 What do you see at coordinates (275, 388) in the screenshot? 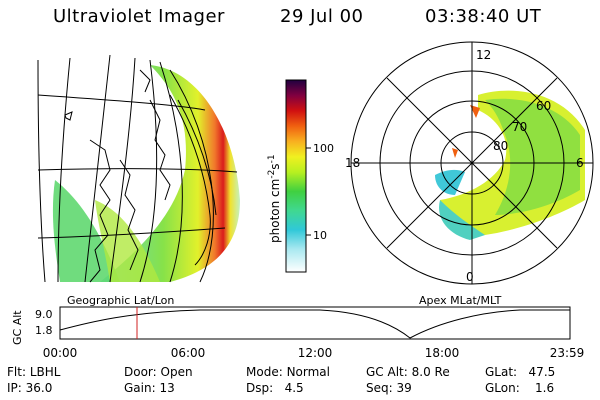
I see `dsp-readout: Dsp: 4.5` at bounding box center [275, 388].